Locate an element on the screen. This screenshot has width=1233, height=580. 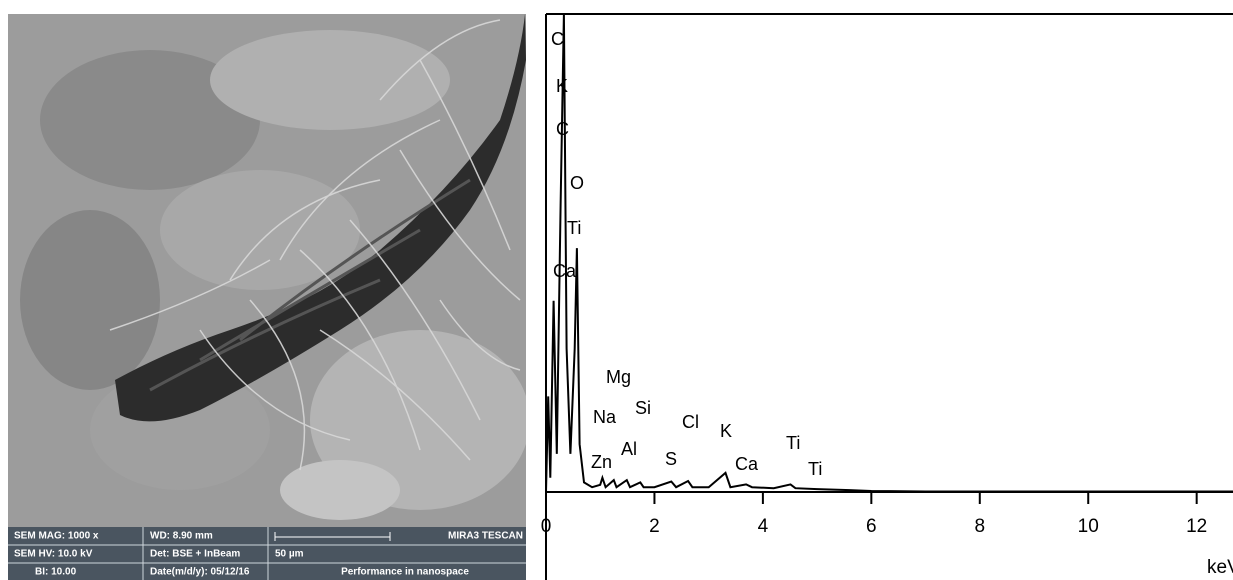
sem-info: Date(m/d/y): 05/12/16 is located at coordinates (200, 572).